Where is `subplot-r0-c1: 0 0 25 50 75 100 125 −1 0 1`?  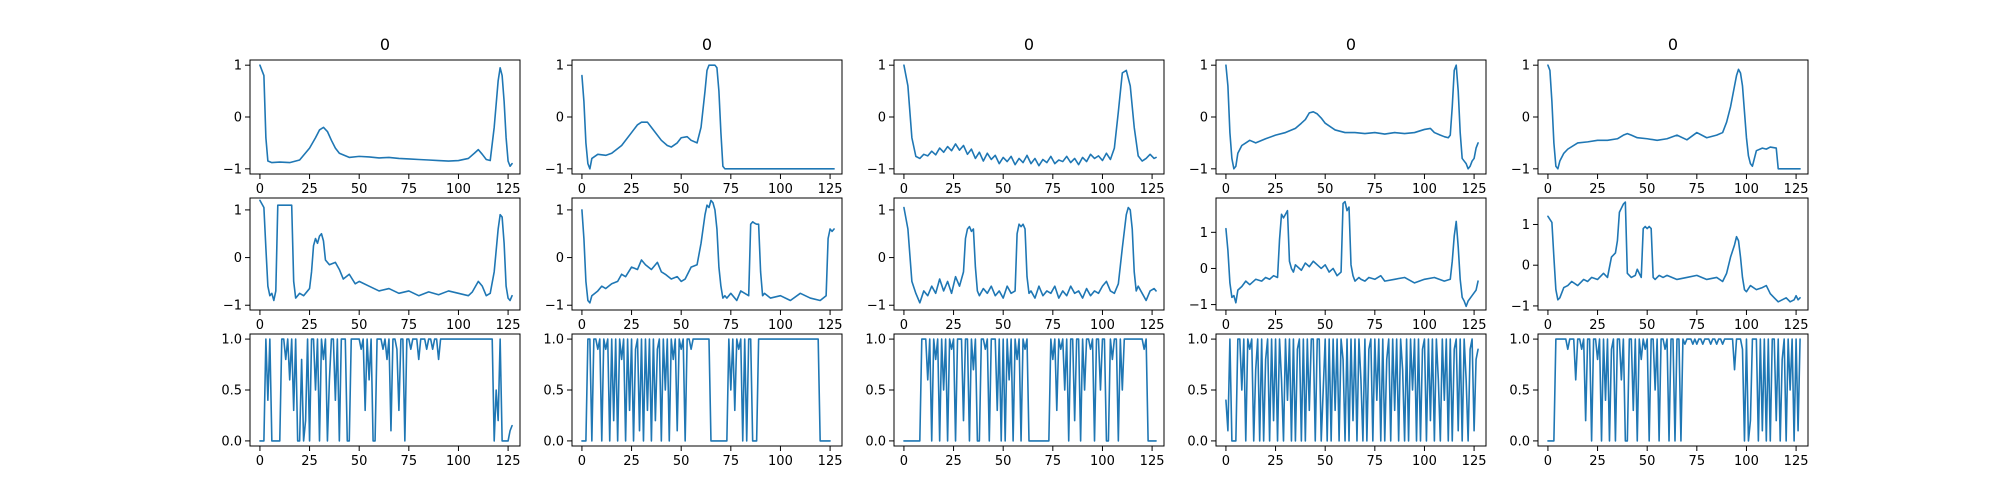
subplot-r0-c1: 0 0 25 50 75 100 125 −1 0 1 is located at coordinates (694, 116).